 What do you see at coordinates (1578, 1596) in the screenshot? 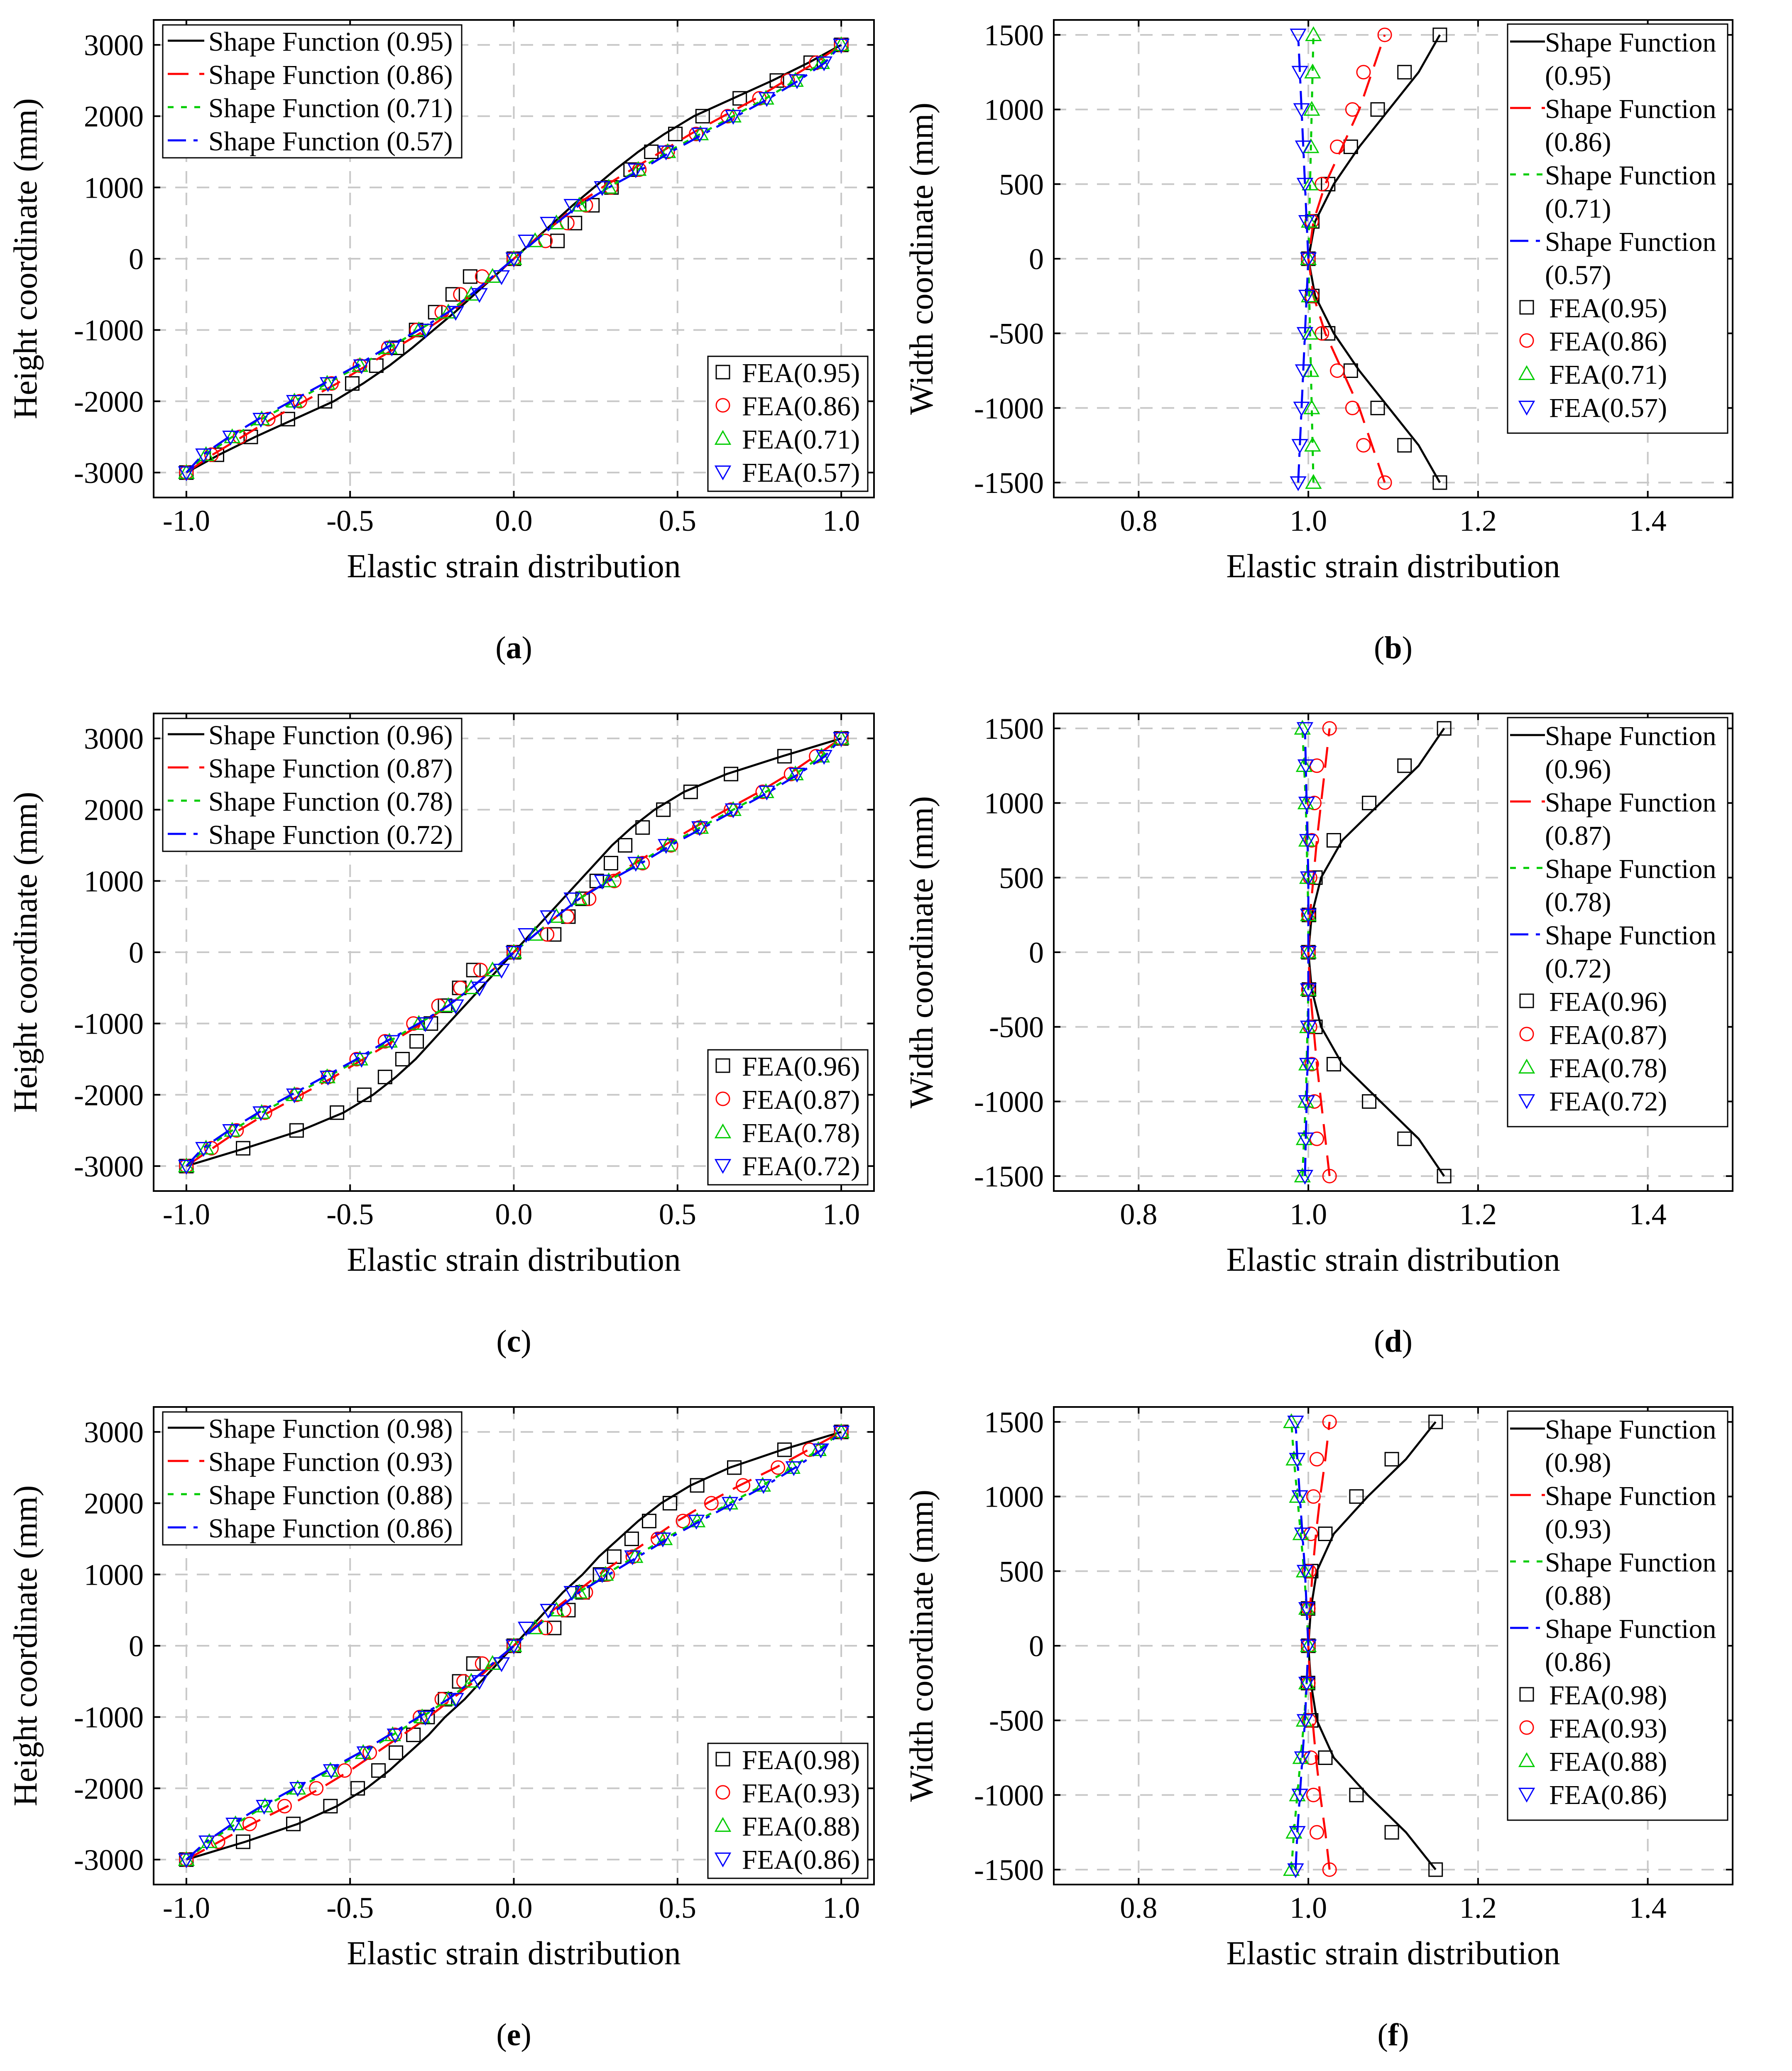
I see `legend-line-label-part: (0.88)` at bounding box center [1578, 1596].